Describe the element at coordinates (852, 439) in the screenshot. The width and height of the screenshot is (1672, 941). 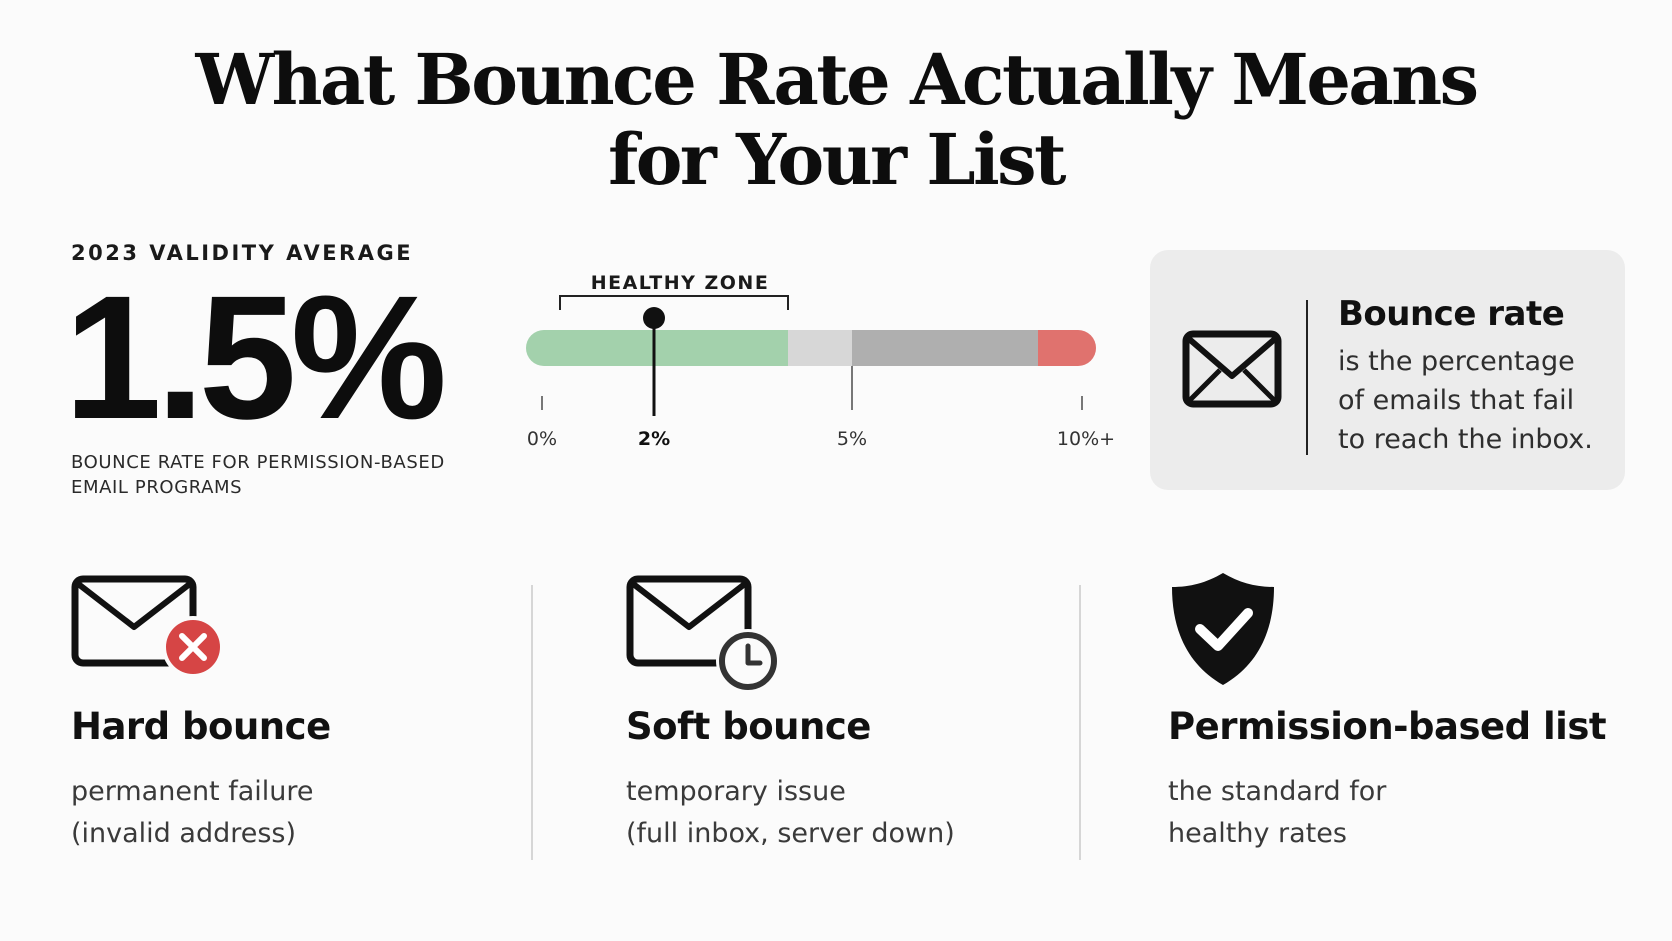
I see `tick-label-5: 5%` at that location.